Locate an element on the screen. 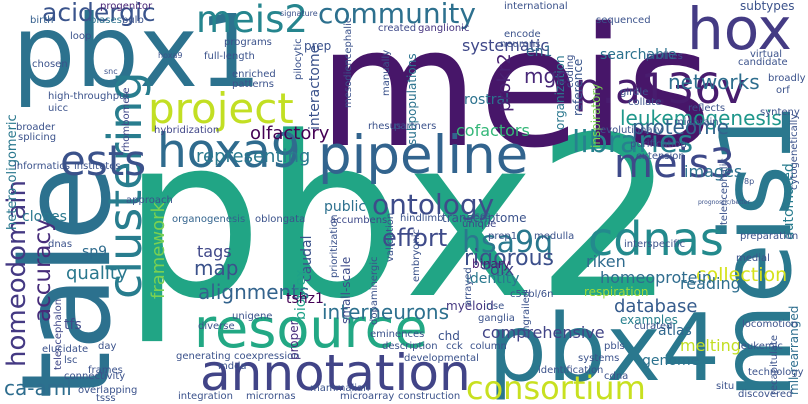 This screenshot has width=808, height=404. word-institutes: institutes is located at coordinates (97, 167).